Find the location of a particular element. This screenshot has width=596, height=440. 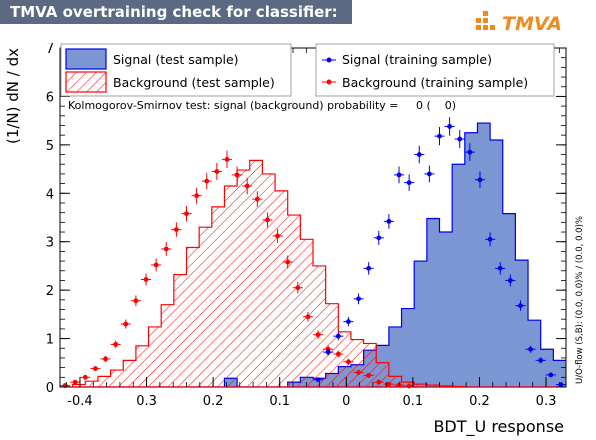

x-tick-label: 0 is located at coordinates (346, 401).